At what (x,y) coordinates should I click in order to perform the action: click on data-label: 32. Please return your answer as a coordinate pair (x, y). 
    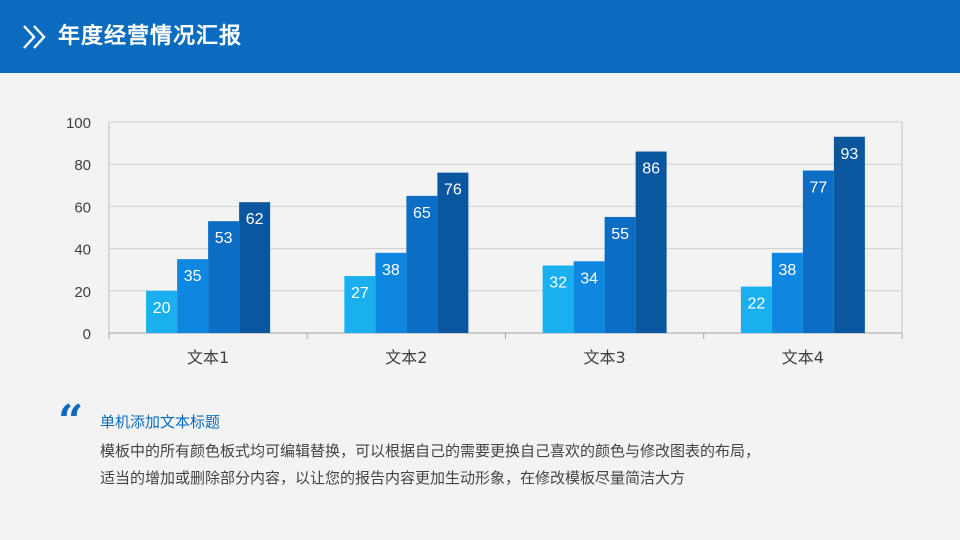
    Looking at the image, I should click on (558, 282).